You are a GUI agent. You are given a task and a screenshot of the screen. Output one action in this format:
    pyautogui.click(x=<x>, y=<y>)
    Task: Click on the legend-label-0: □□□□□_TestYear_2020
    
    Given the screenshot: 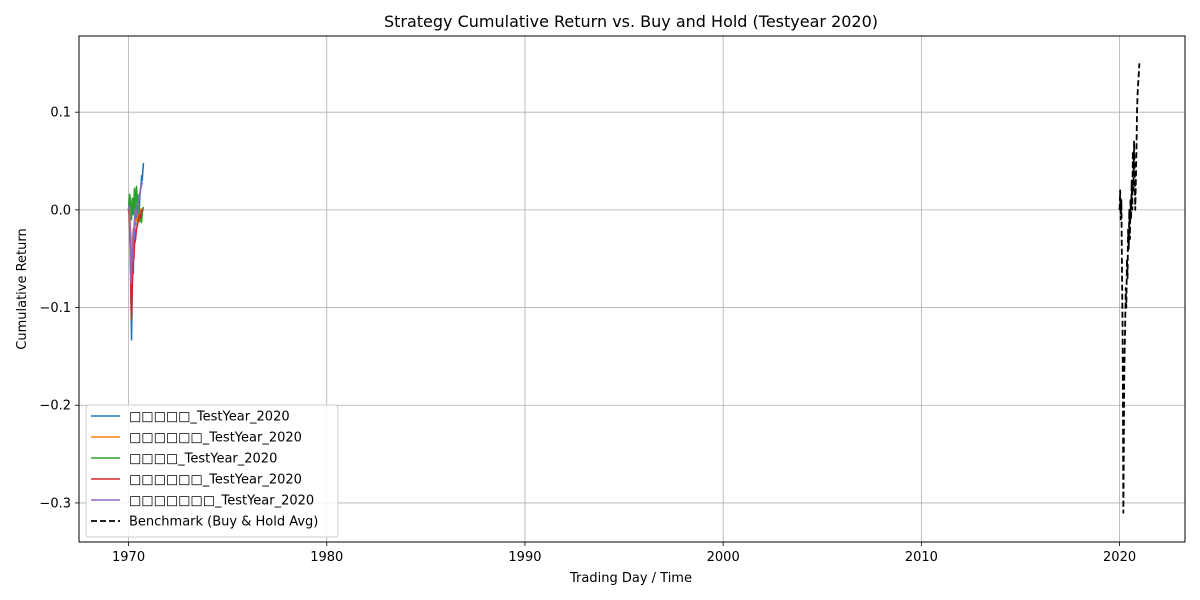 What is the action you would take?
    pyautogui.click(x=209, y=417)
    